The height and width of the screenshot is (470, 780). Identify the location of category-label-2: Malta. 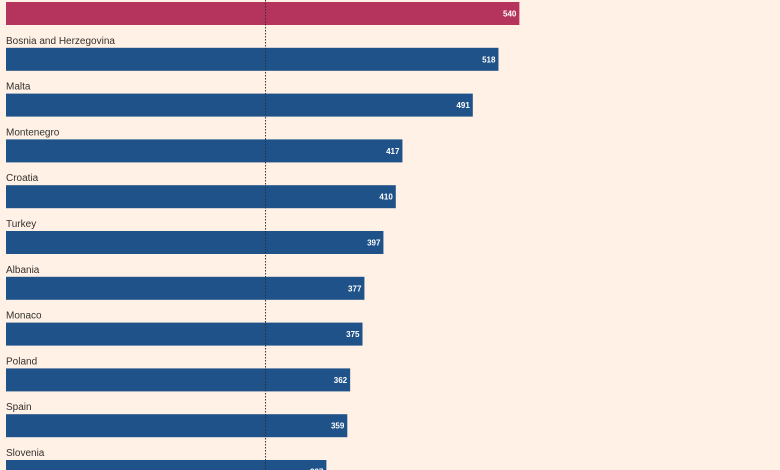
(18, 87).